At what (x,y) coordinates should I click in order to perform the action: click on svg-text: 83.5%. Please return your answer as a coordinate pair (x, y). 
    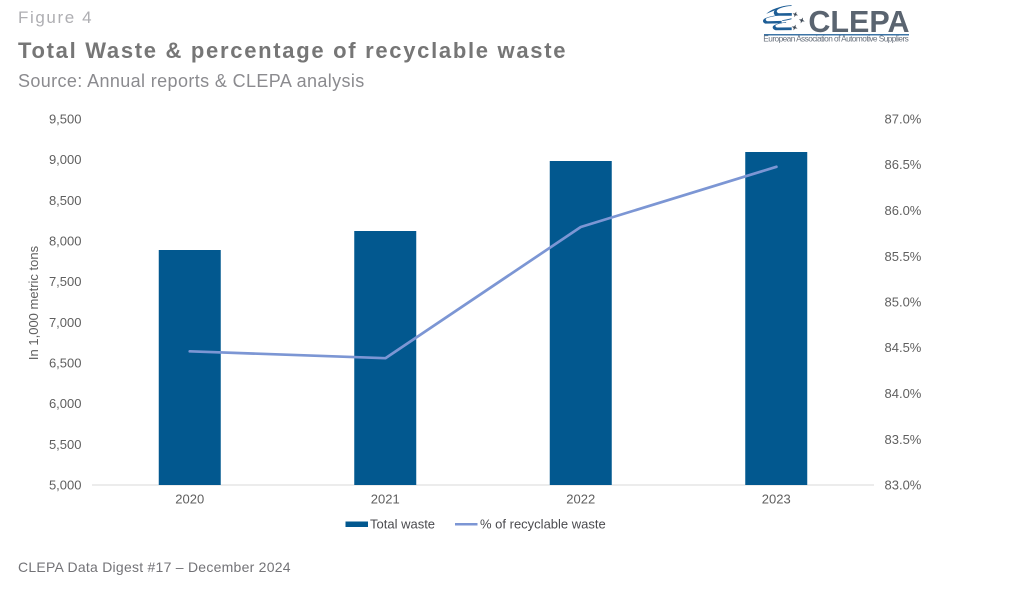
    Looking at the image, I should click on (903, 439).